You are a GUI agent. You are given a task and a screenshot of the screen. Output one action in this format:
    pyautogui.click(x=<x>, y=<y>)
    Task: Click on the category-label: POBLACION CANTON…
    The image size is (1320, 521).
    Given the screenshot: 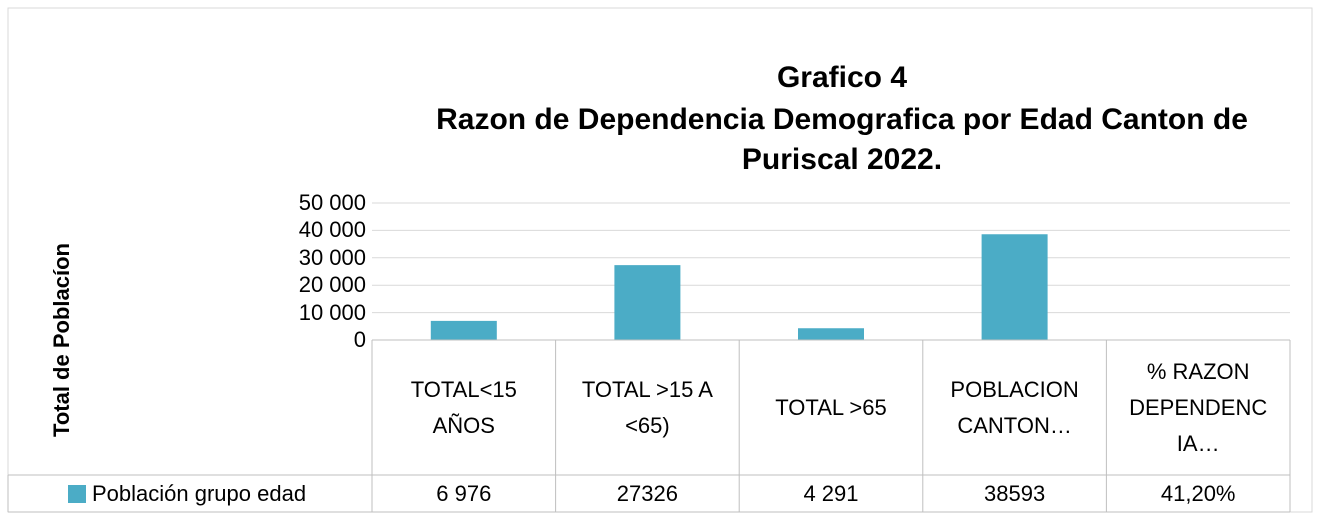 What is the action you would take?
    pyautogui.click(x=1015, y=407)
    